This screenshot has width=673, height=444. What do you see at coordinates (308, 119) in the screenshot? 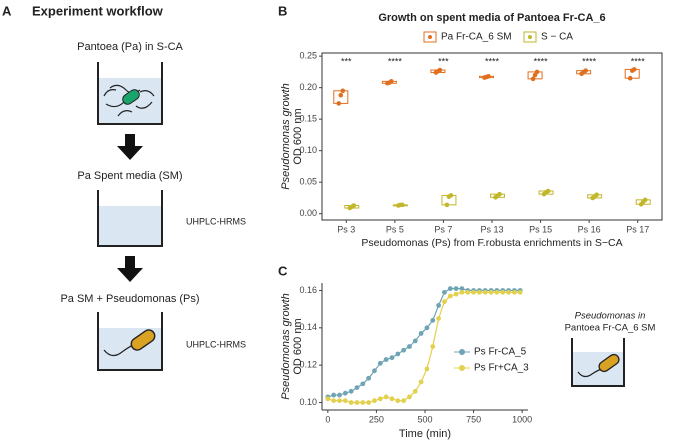
I see `y-tick-label: 0.15` at bounding box center [308, 119].